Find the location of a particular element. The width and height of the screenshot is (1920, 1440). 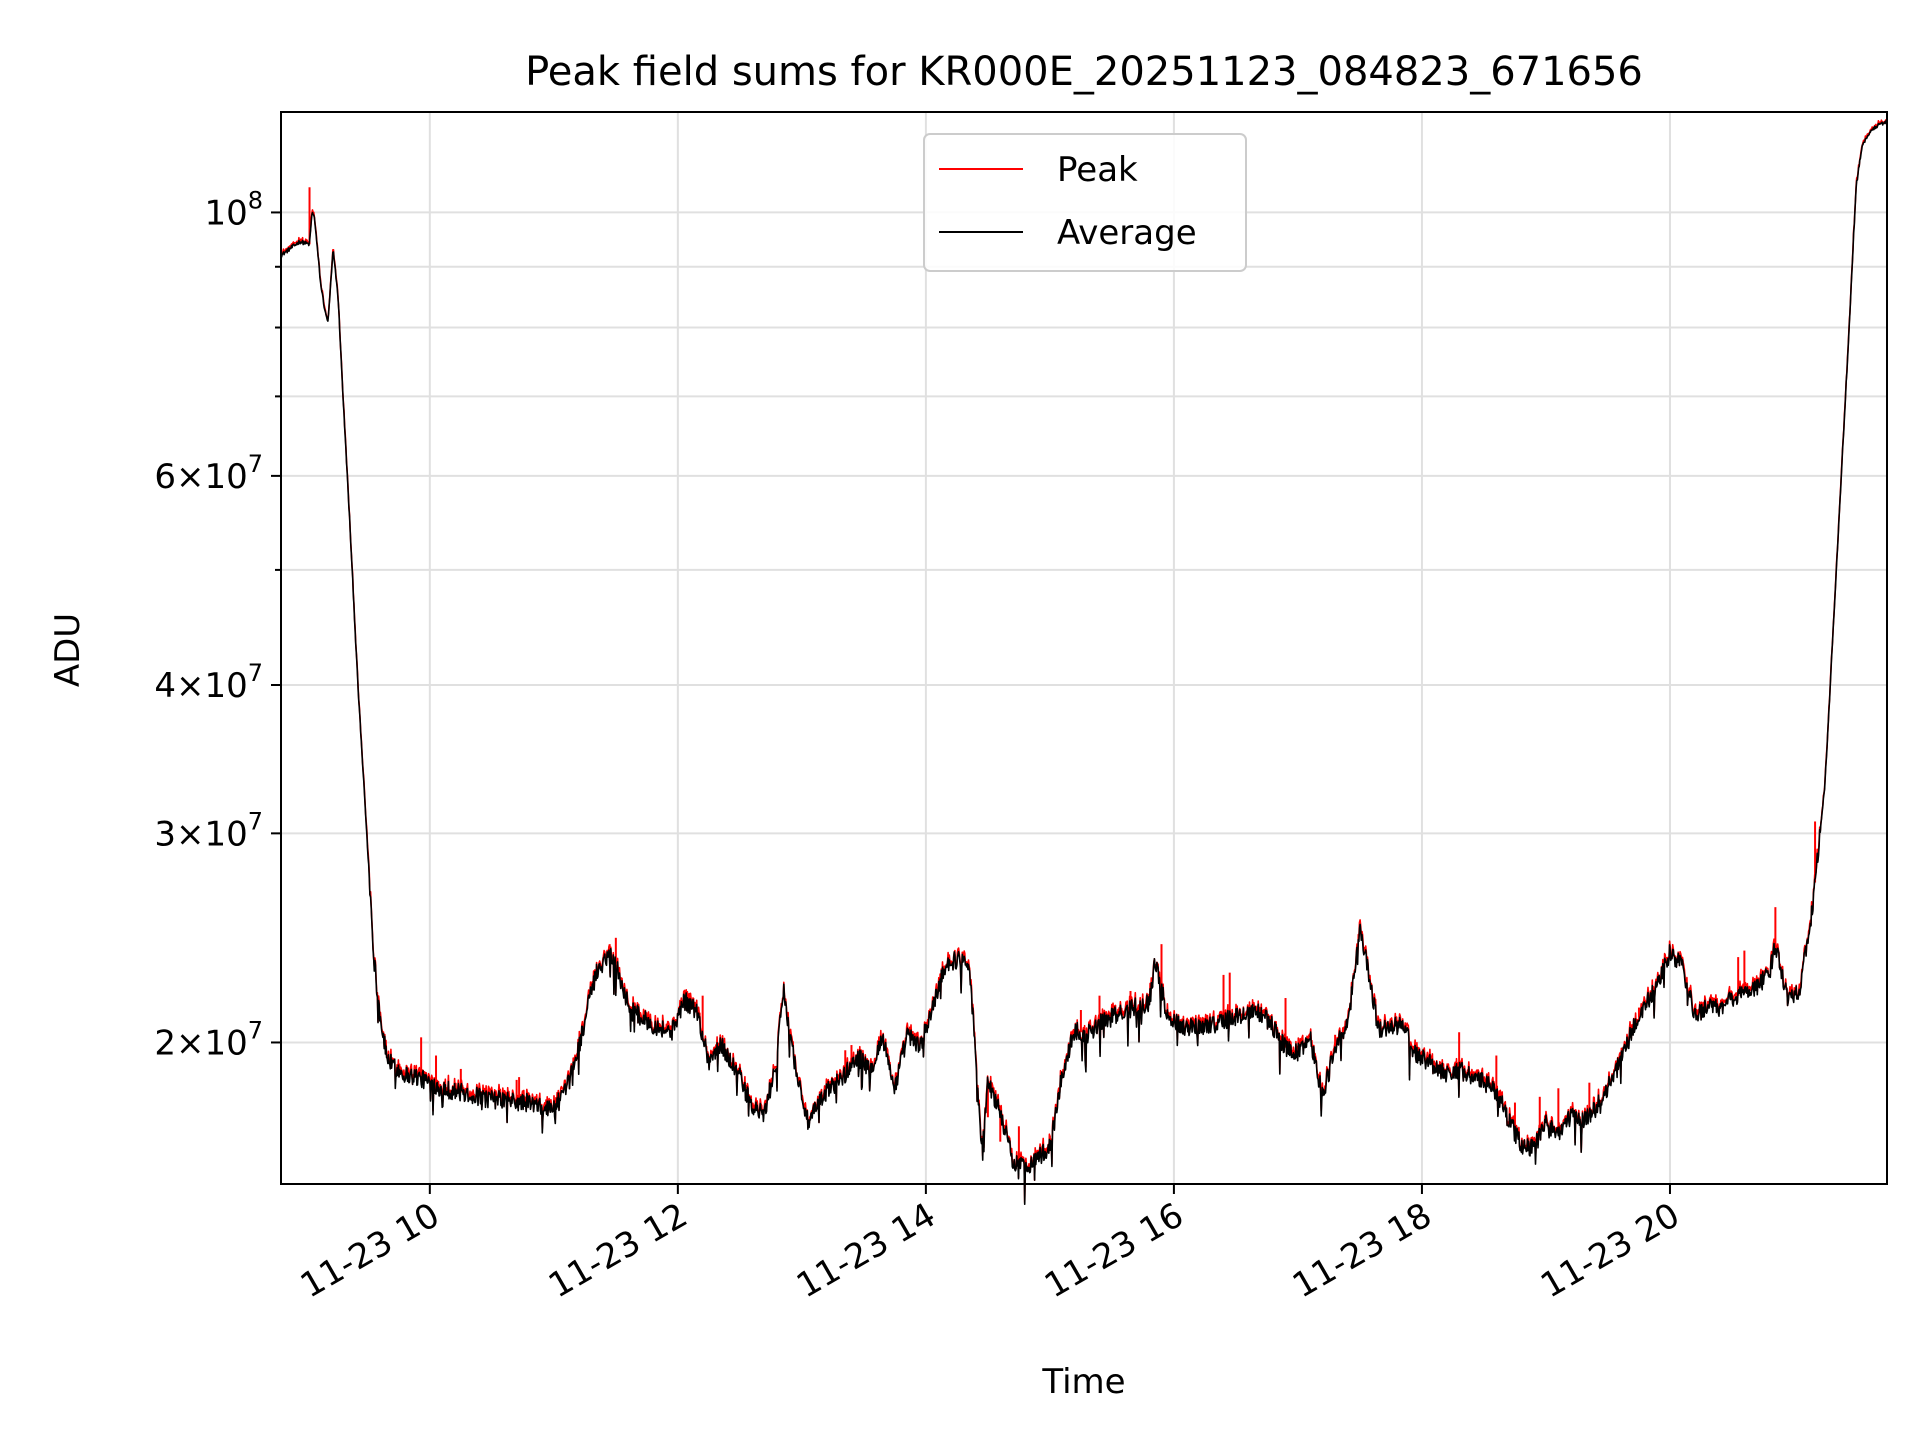

x-axis-label: Time is located at coordinates (1083, 1382).